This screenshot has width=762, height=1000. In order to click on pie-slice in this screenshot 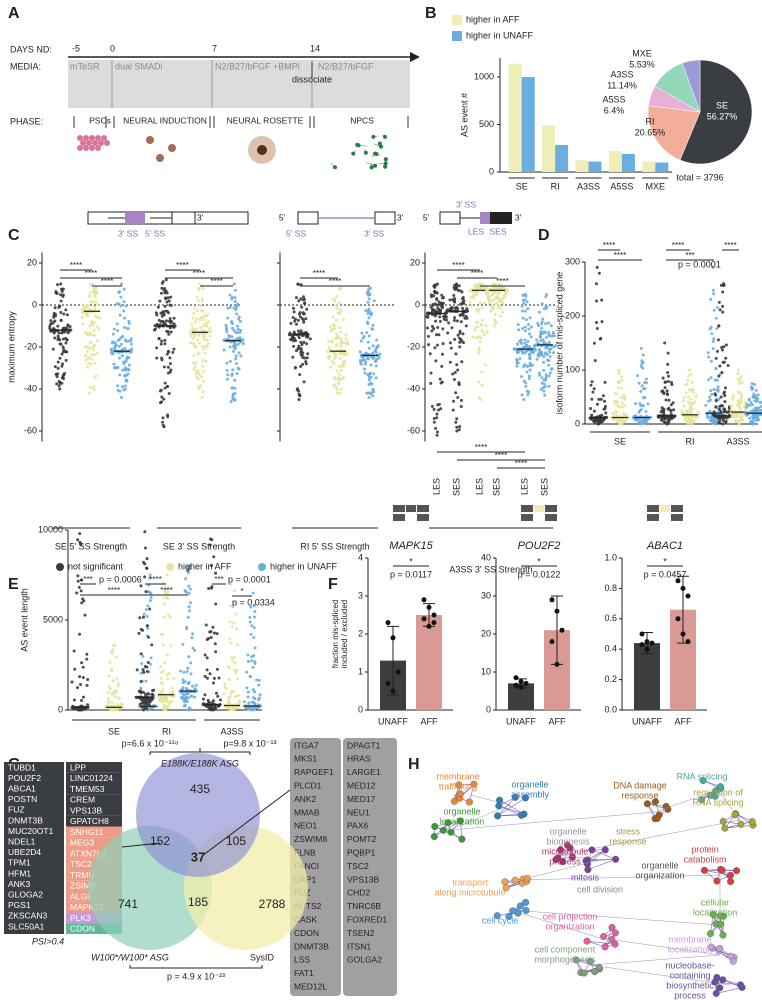, I will do `click(716, 112)`.